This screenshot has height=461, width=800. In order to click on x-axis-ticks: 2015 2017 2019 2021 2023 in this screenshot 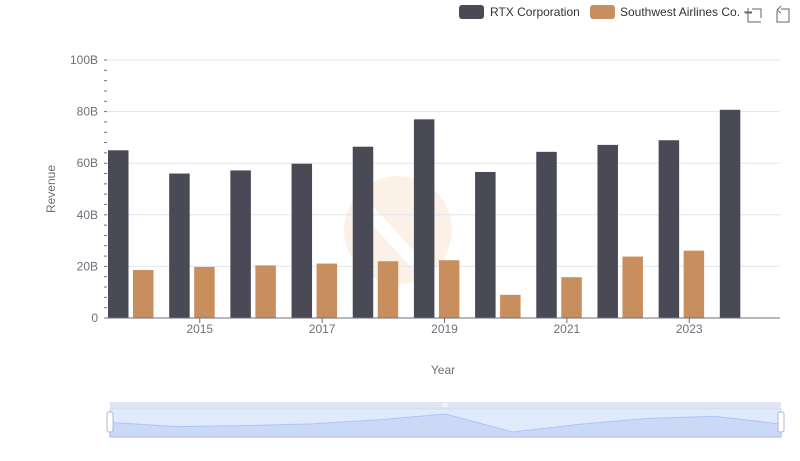, I will do `click(444, 327)`.